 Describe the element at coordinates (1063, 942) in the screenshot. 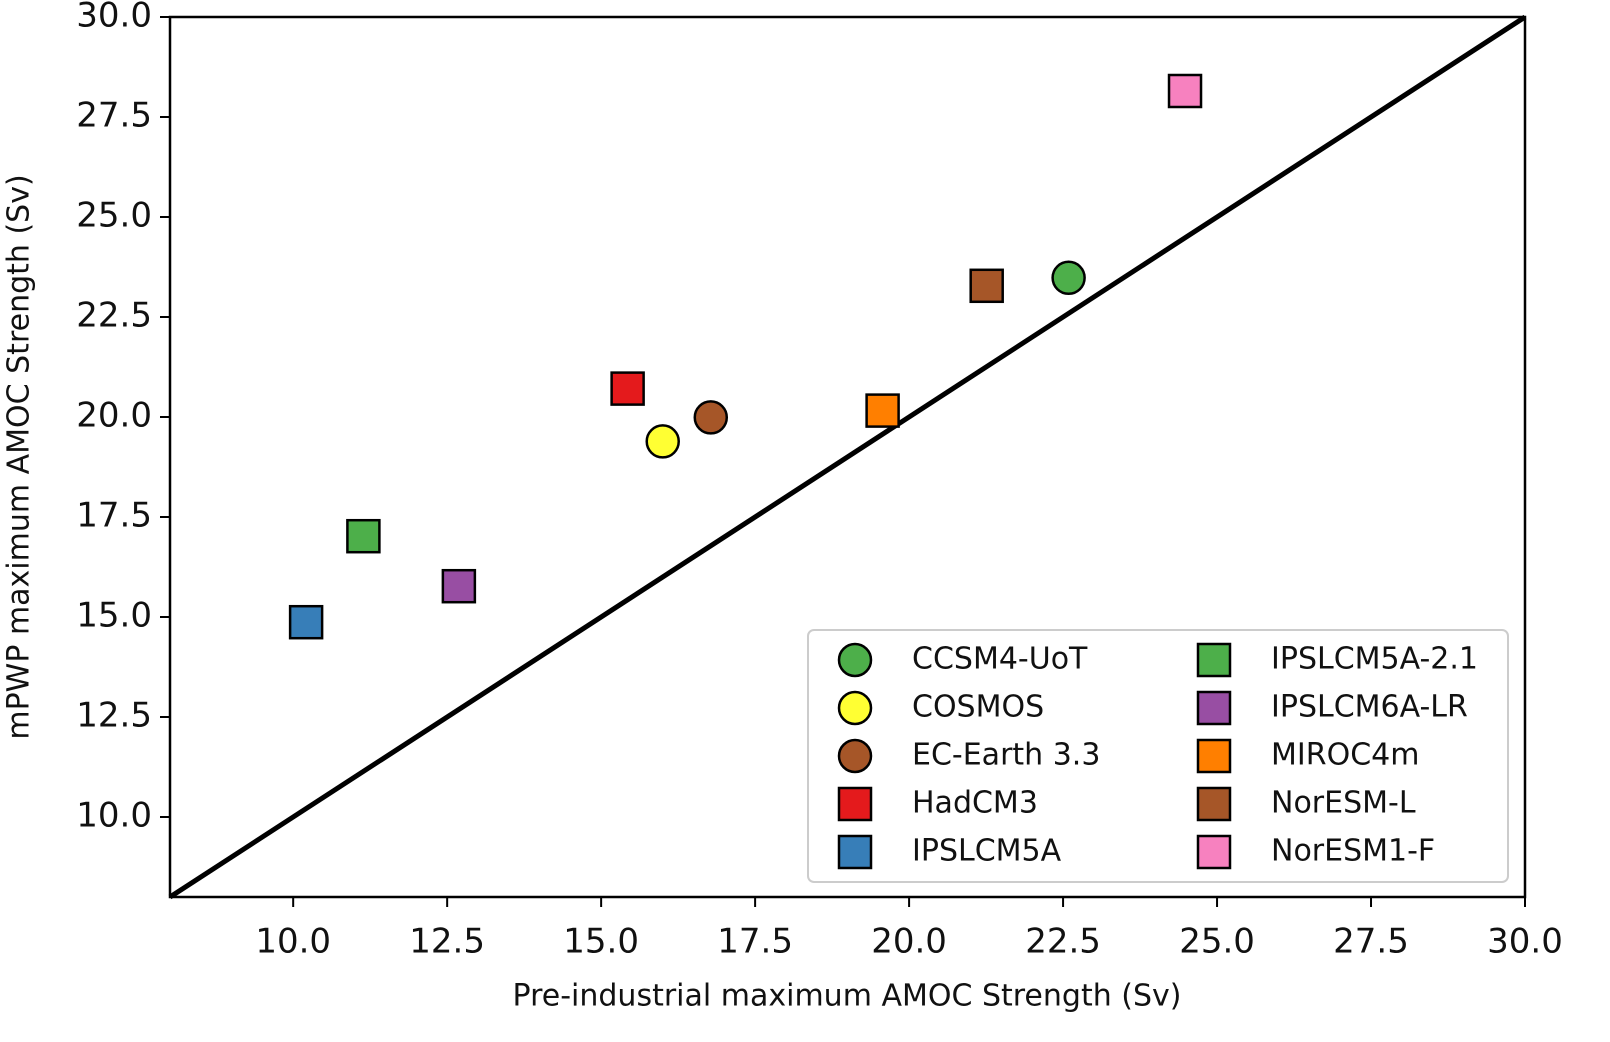

I see `x-tick-label: 22.5` at that location.